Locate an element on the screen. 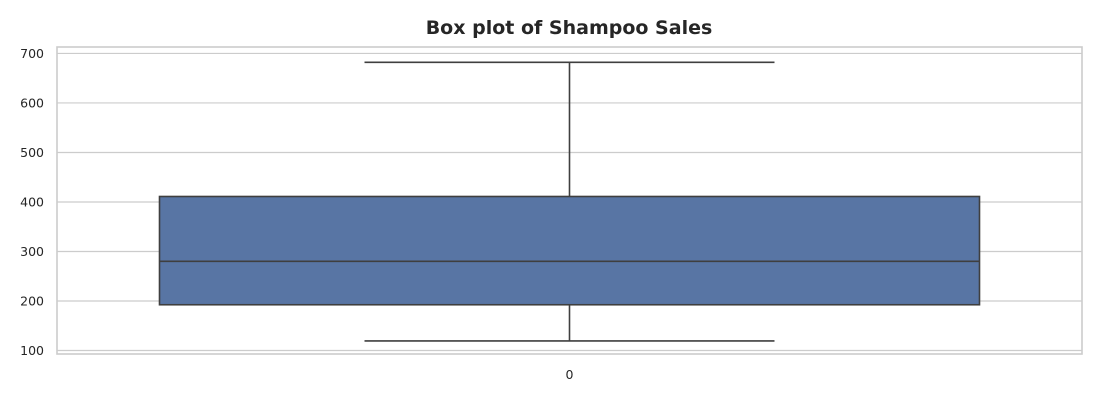  y-tick-label-700: 700 is located at coordinates (32, 53).